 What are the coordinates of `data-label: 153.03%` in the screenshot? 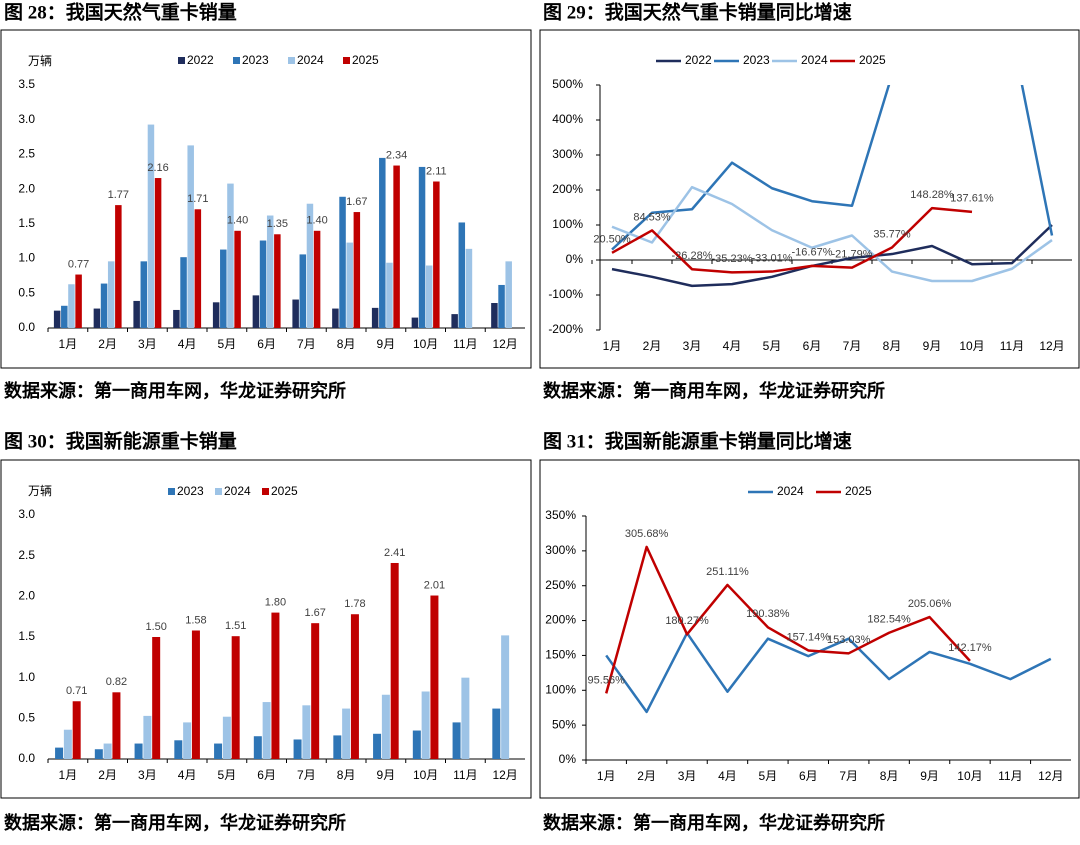 It's located at (849, 640).